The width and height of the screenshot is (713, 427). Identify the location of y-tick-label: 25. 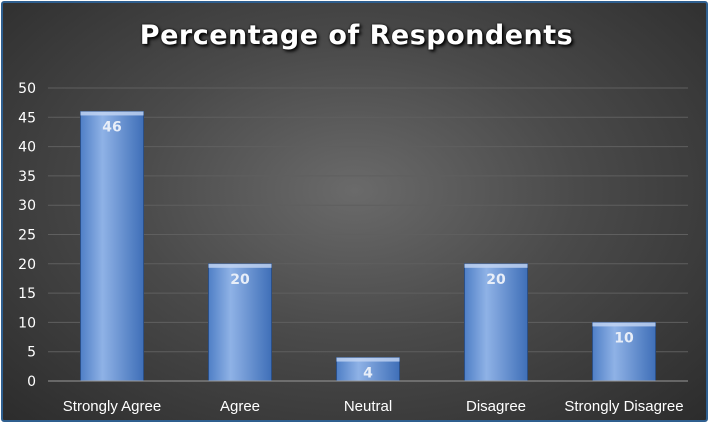
(27, 236).